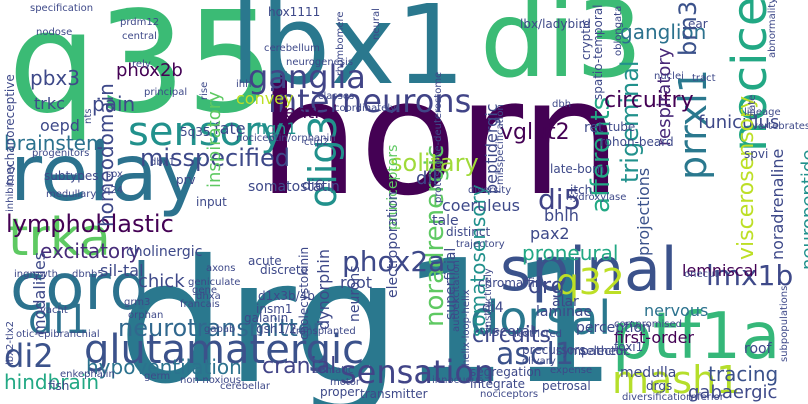  I want to click on word-ret: ret, so click(594, 128).